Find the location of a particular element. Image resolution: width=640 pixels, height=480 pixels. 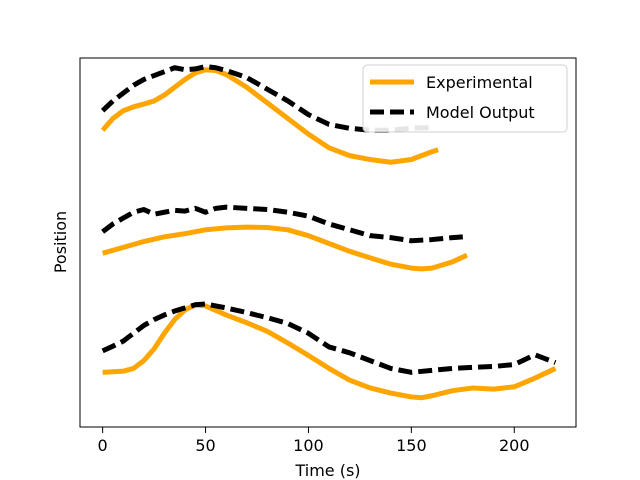

x-axis: 0 50 100 150 200 is located at coordinates (314, 441).